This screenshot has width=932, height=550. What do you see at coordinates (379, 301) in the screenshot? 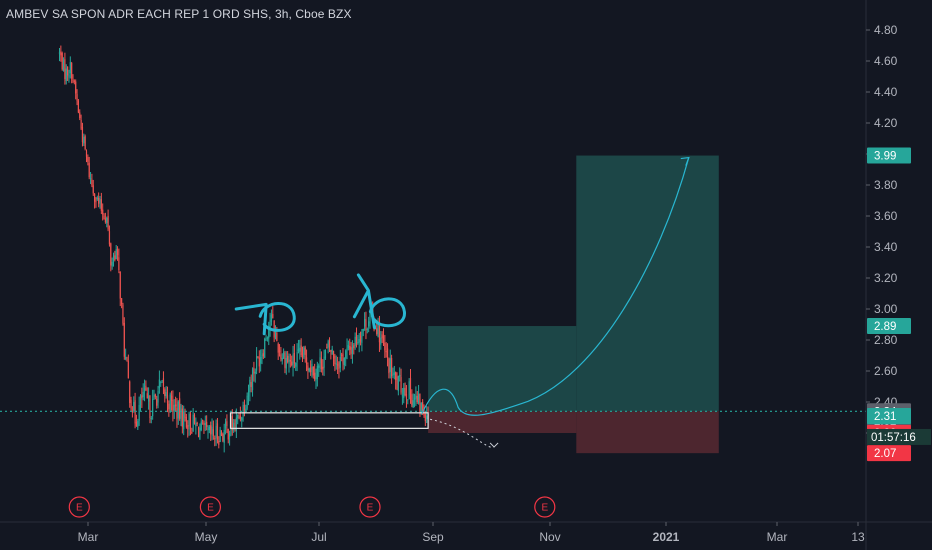
I see `pattern-mark-right` at bounding box center [379, 301].